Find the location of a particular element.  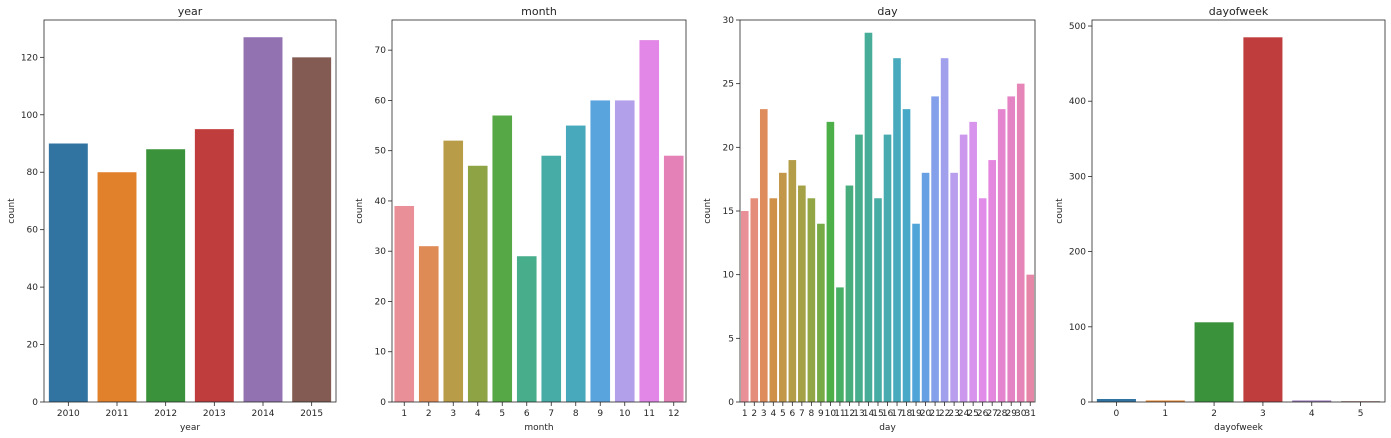

x-tick-label: 2015 is located at coordinates (311, 414).